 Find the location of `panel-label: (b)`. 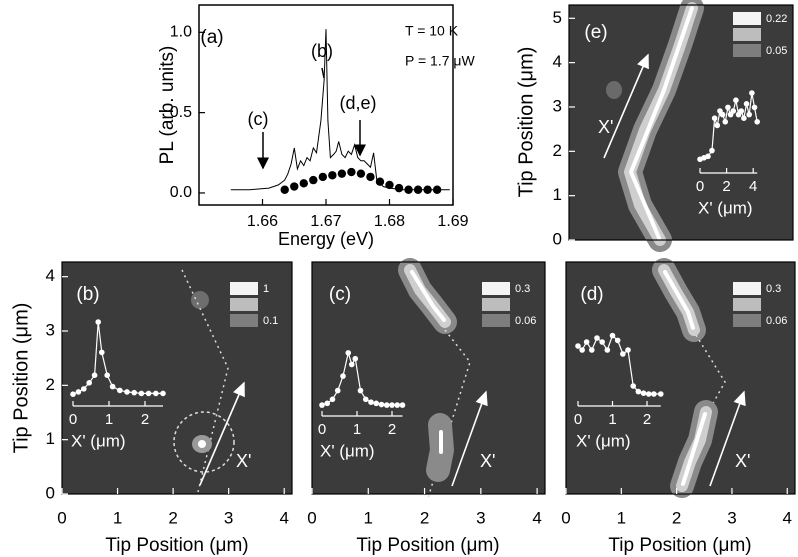

panel-label: (b) is located at coordinates (87, 294).